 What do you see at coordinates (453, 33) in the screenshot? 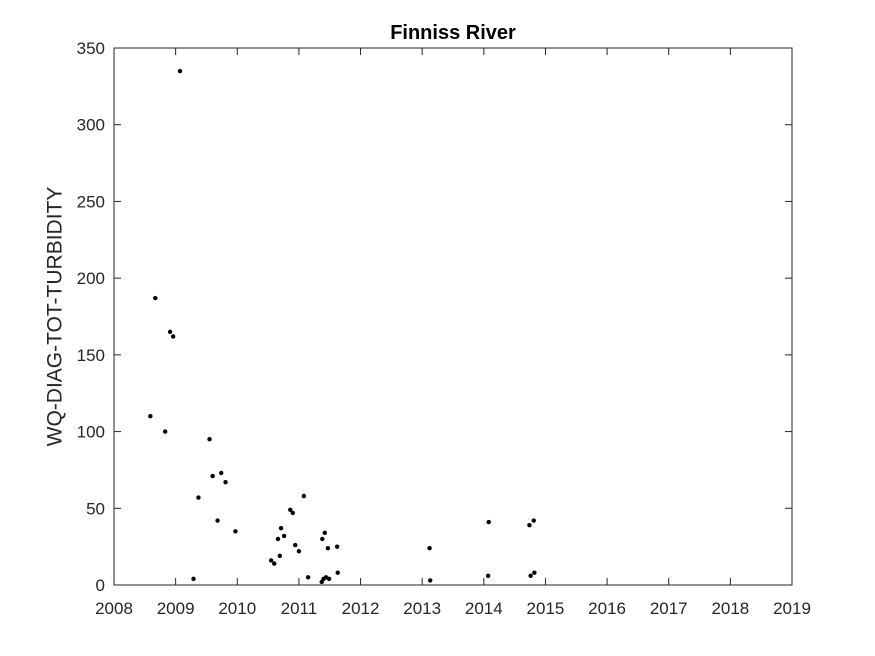
I see `chart-title: Finniss River` at bounding box center [453, 33].